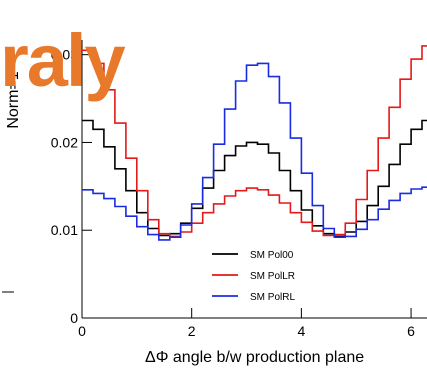 The image size is (427, 369). Describe the element at coordinates (13, 99) in the screenshot. I see `y-axis-label: Norm=1` at that location.